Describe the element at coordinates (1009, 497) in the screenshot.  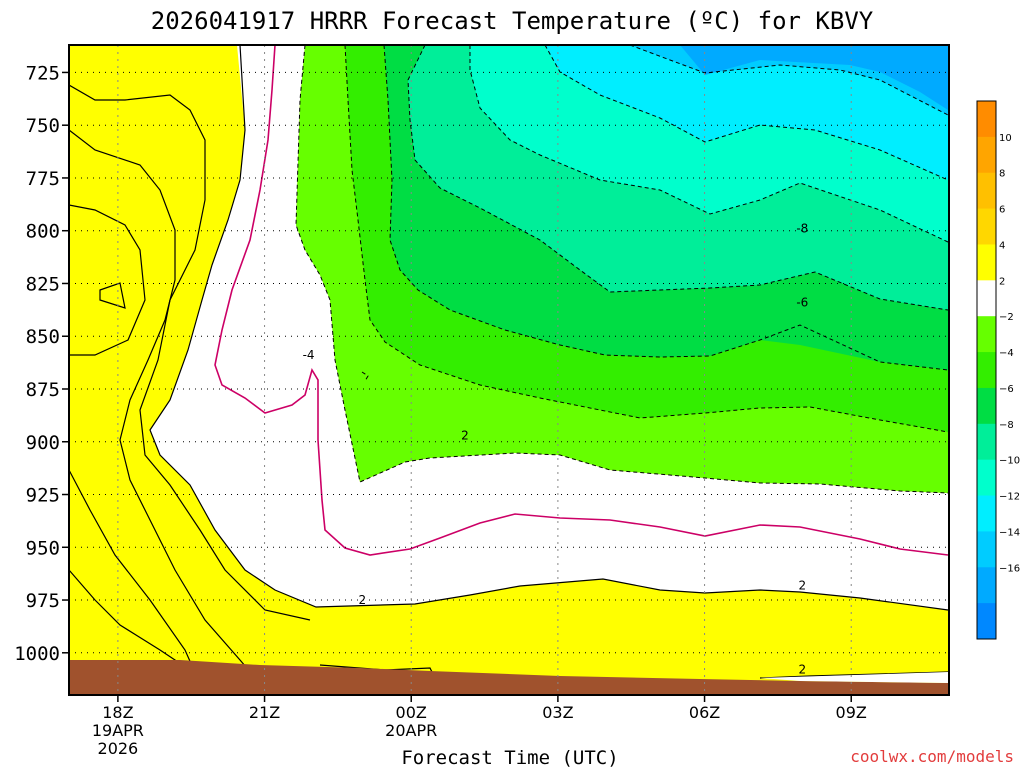
I see `colorbar-label: −12` at that location.